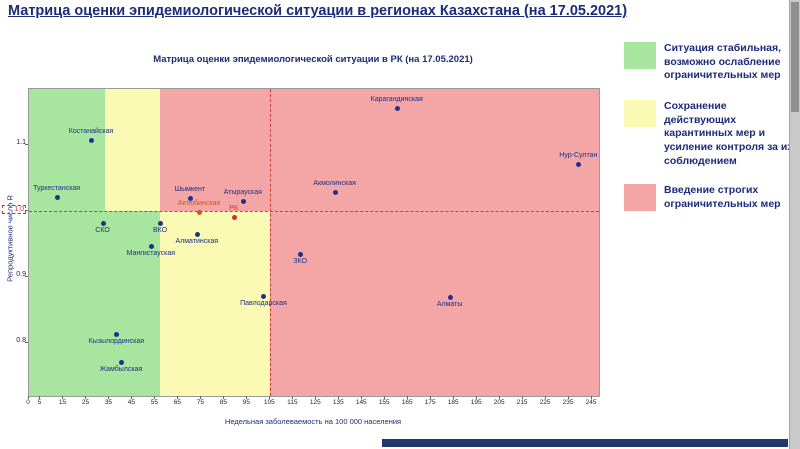 This screenshot has height=449, width=800. Describe the element at coordinates (131, 402) in the screenshot. I see `x-tick-label: 45` at that location.